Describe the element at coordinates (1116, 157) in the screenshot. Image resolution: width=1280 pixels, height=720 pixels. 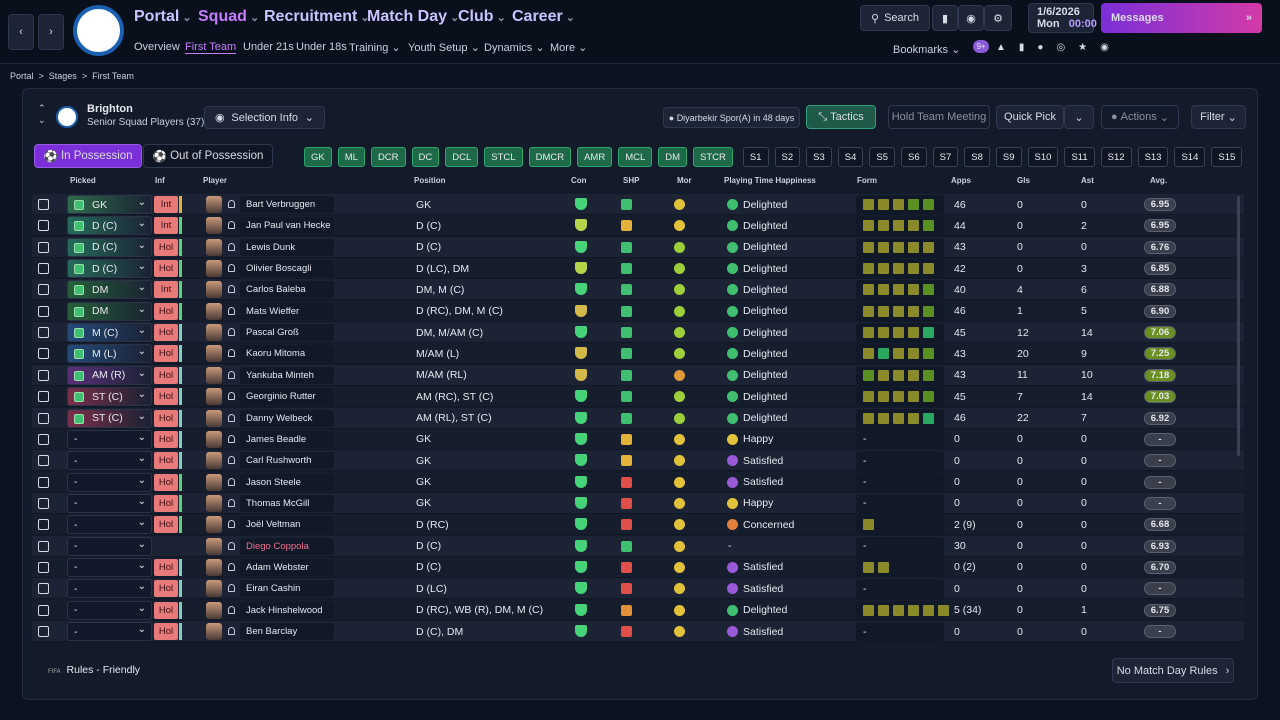
I see `slot-chip: S12` at that location.